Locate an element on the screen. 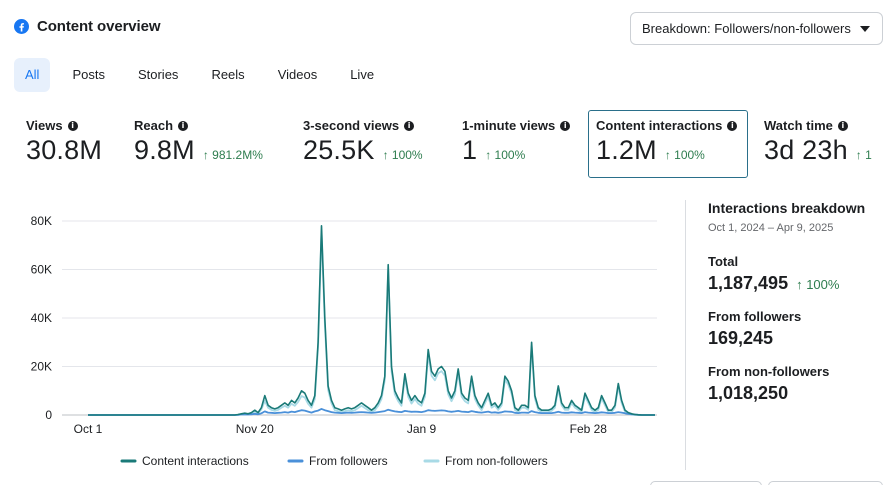 This screenshot has width=893, height=485. total-label: Total is located at coordinates (723, 261).